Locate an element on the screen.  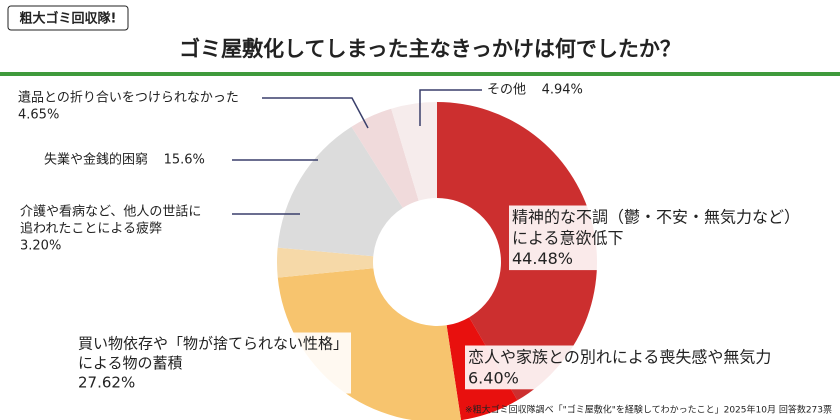
logo: 粗大ゴミ回収隊! is located at coordinates (68, 19).